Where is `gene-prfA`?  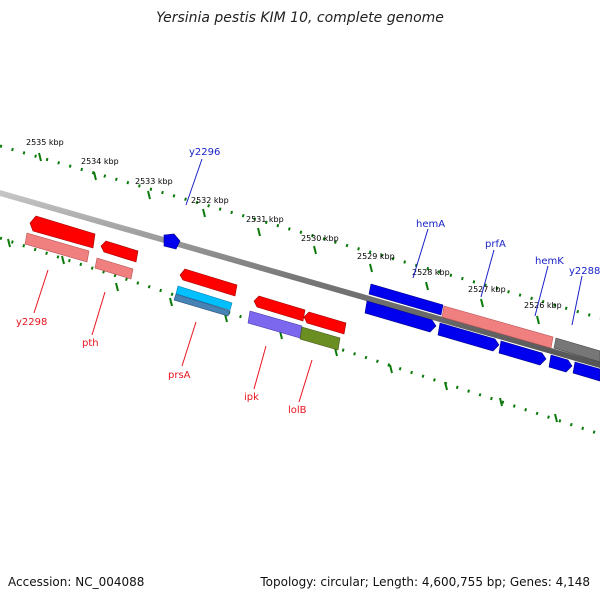
gene-prfA is located at coordinates (497, 327).